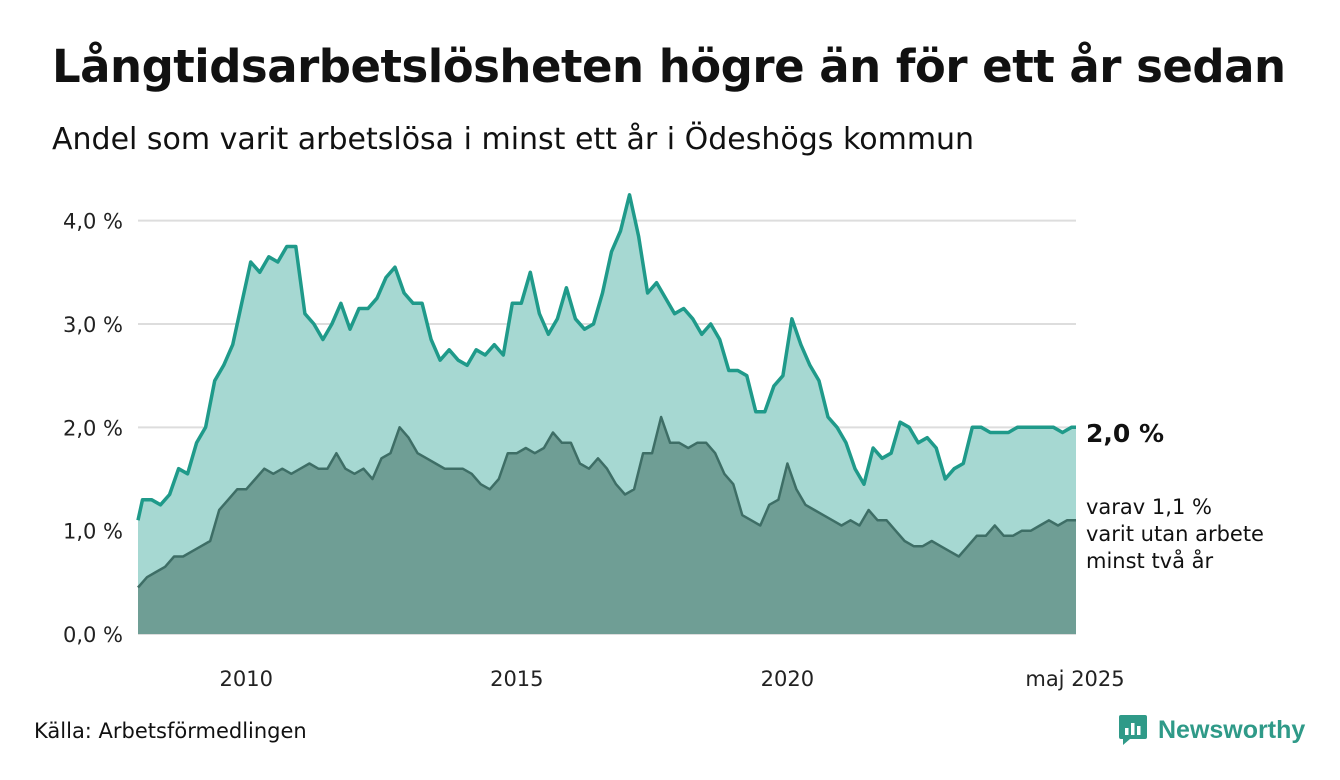  I want to click on brand: Newsworthy, so click(1211, 730).